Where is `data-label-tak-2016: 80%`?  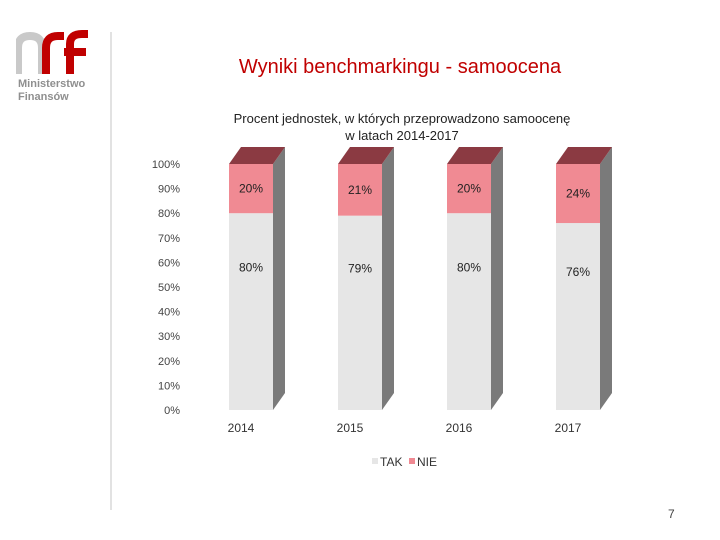
data-label-tak-2016: 80% is located at coordinates (469, 267).